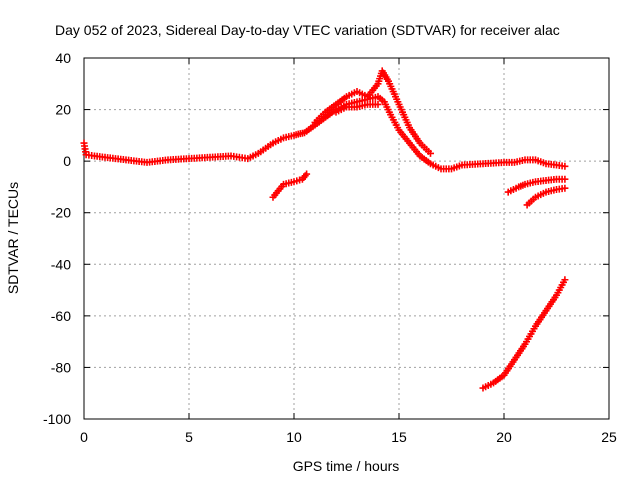 This screenshot has height=480, width=640. Describe the element at coordinates (504, 437) in the screenshot. I see `x-tick-label: 20` at that location.